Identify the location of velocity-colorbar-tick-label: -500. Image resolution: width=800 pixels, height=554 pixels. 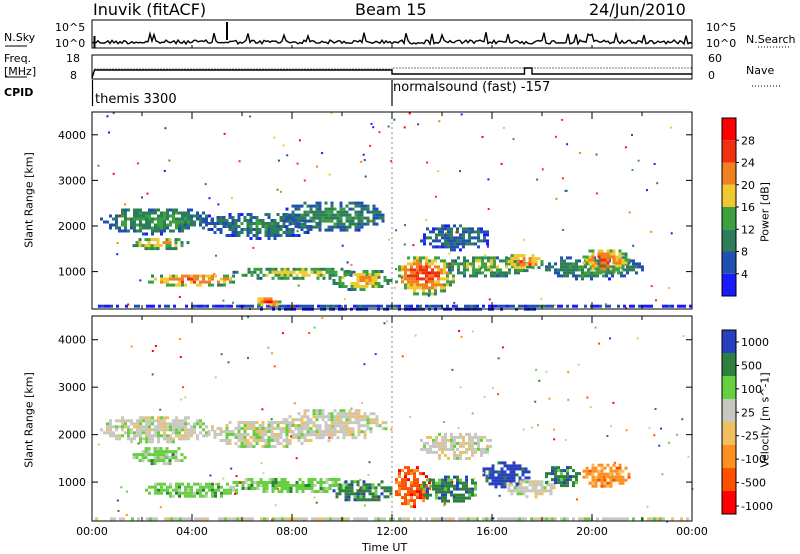
(753, 483).